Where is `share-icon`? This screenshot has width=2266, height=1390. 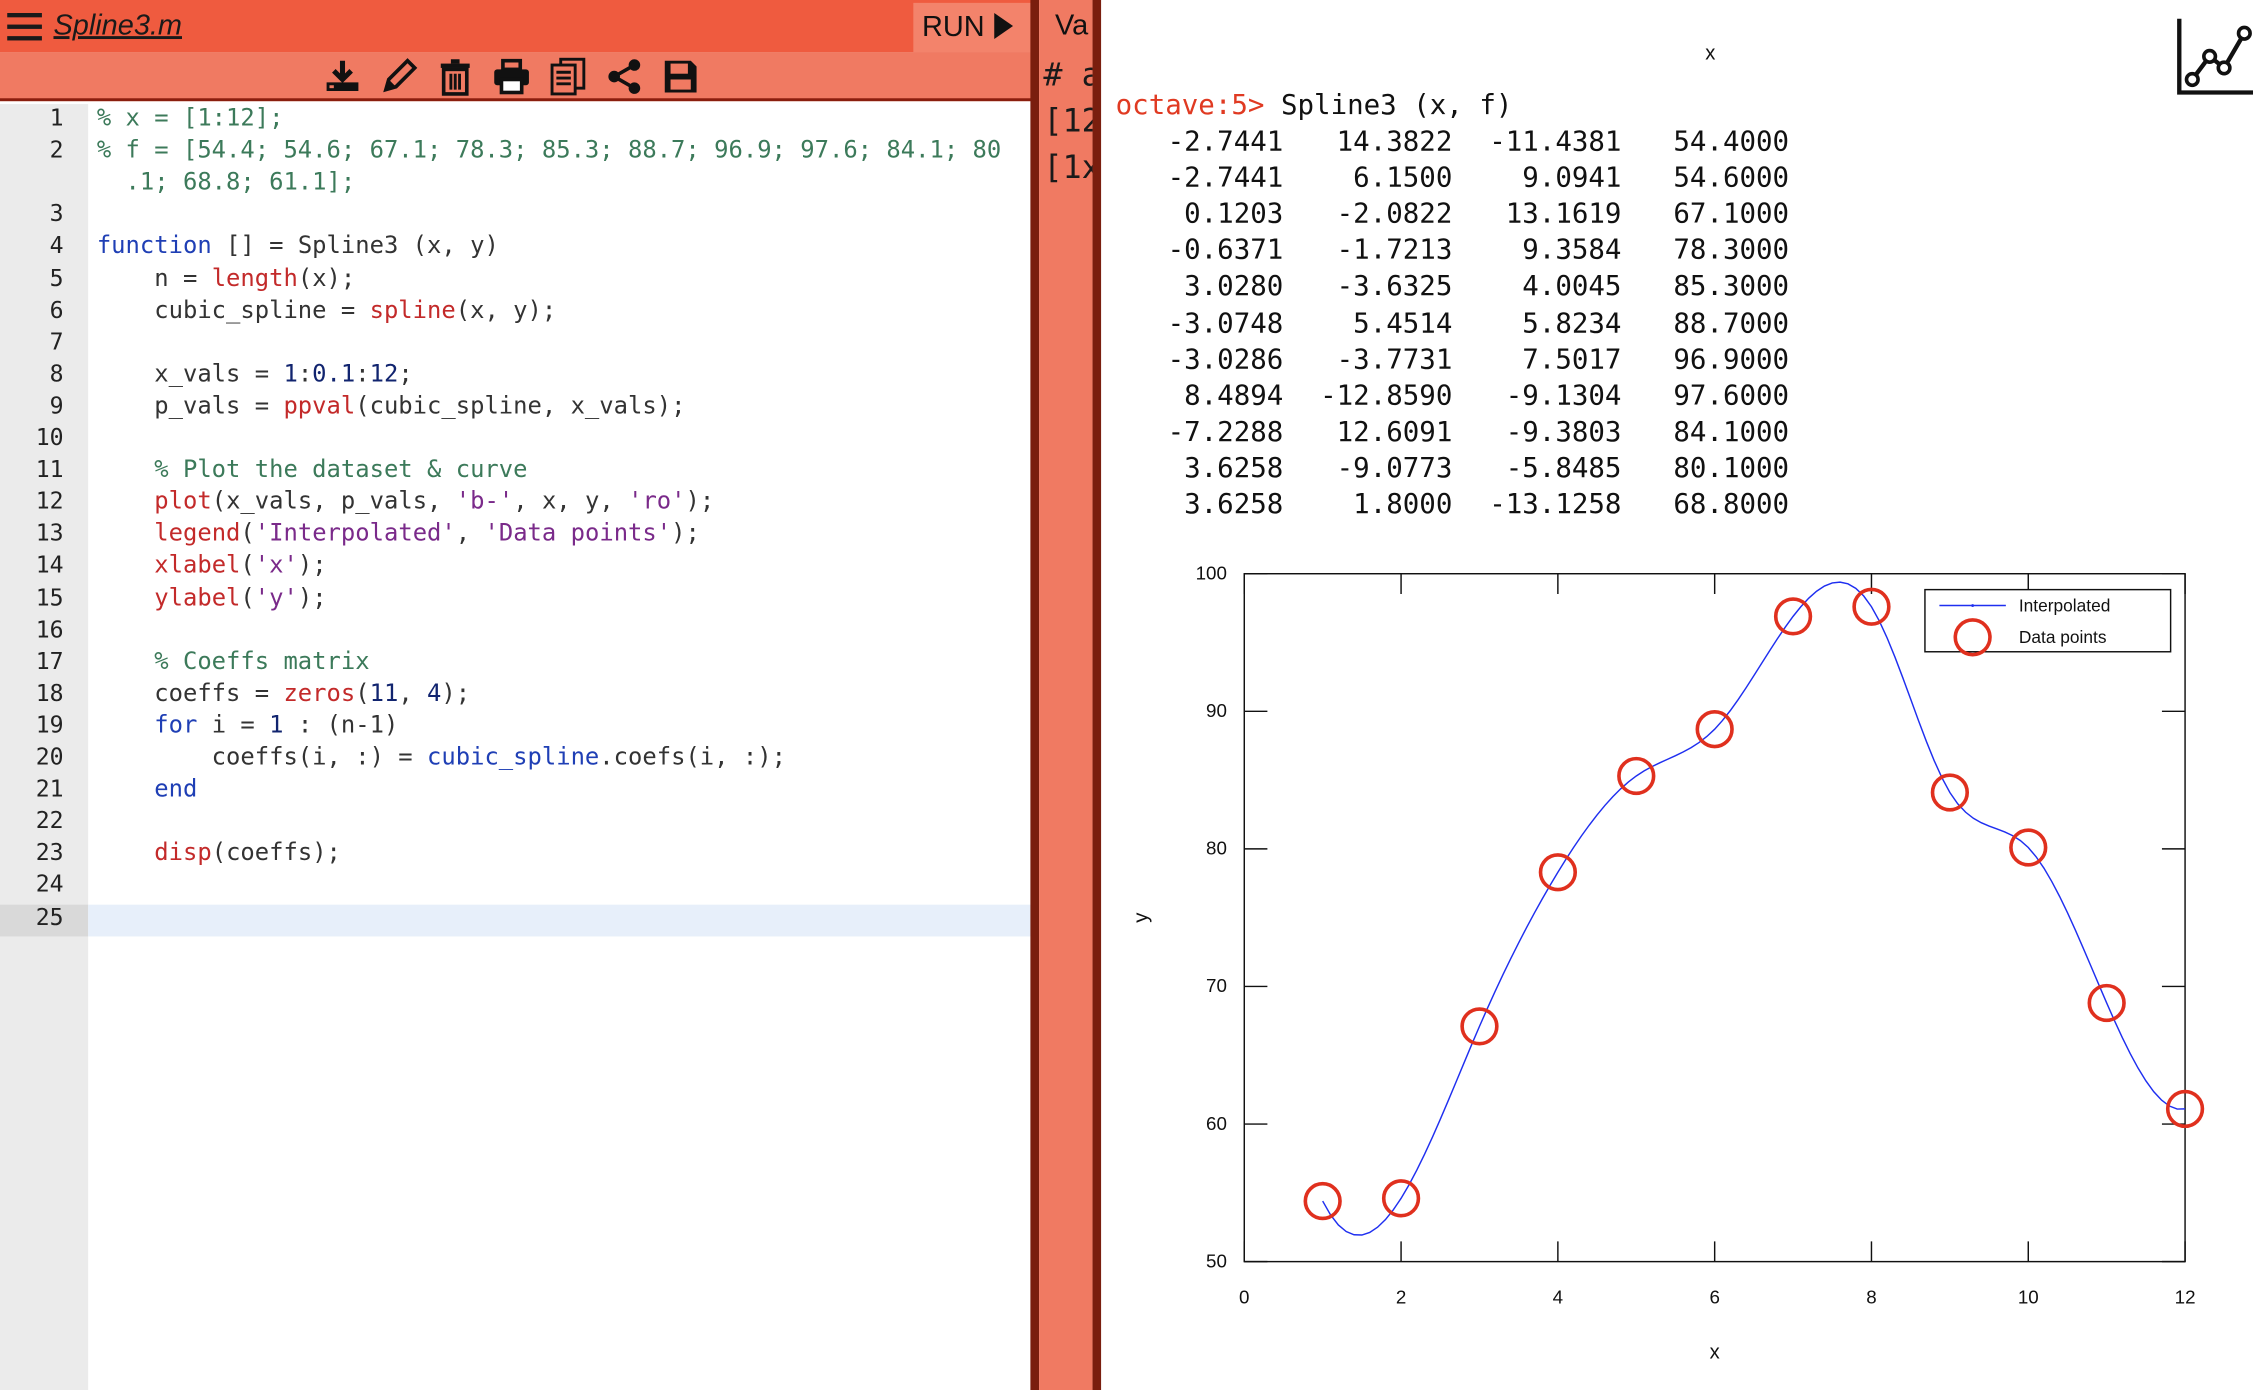 share-icon is located at coordinates (624, 76).